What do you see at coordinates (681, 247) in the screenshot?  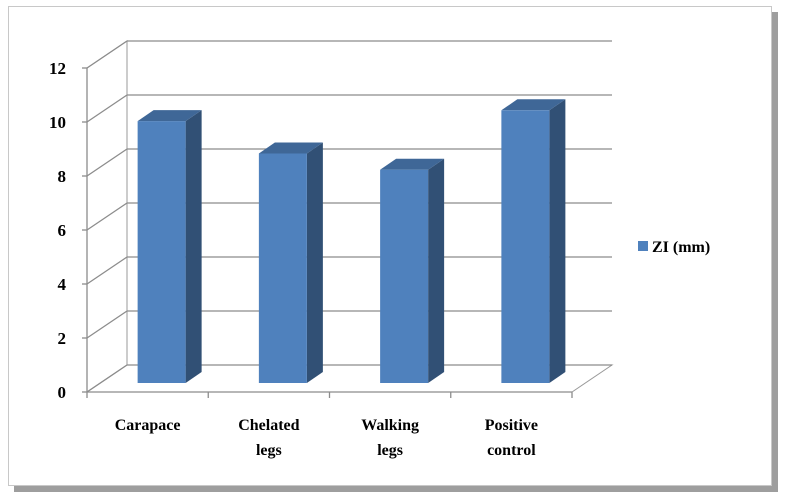 I see `legend-label: ZI (mm)` at bounding box center [681, 247].